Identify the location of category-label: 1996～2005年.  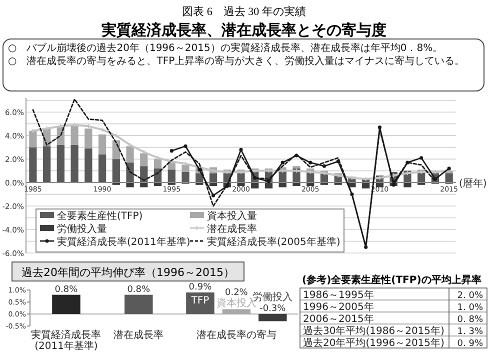
(338, 307).